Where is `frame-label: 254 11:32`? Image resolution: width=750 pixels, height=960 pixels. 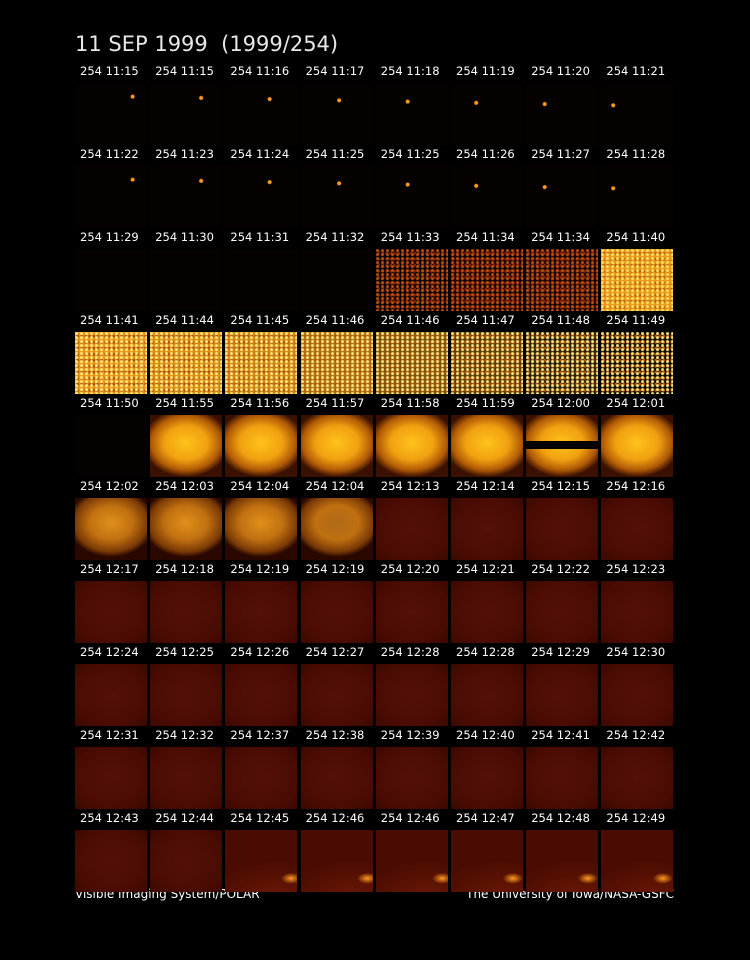
frame-label: 254 11:32 is located at coordinates (335, 237).